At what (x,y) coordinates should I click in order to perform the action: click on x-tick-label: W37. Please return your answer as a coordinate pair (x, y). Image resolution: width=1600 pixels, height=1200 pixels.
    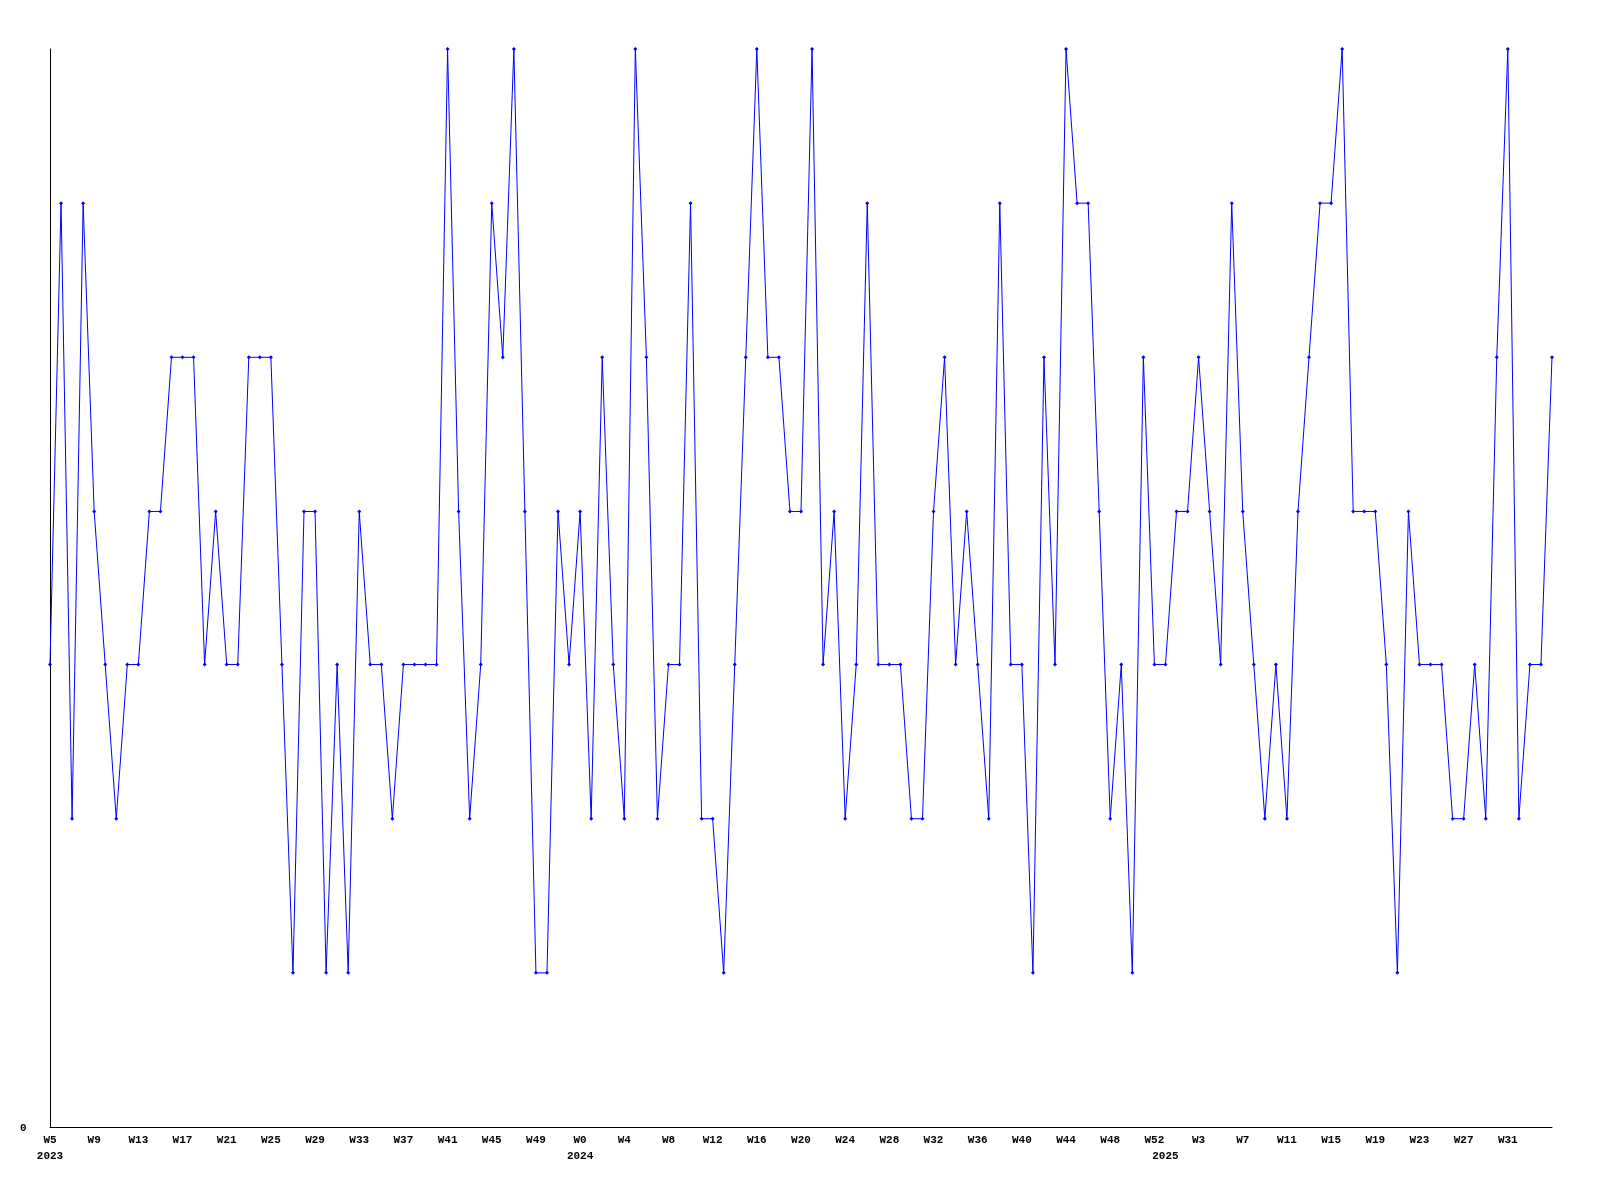
    Looking at the image, I should click on (403, 1140).